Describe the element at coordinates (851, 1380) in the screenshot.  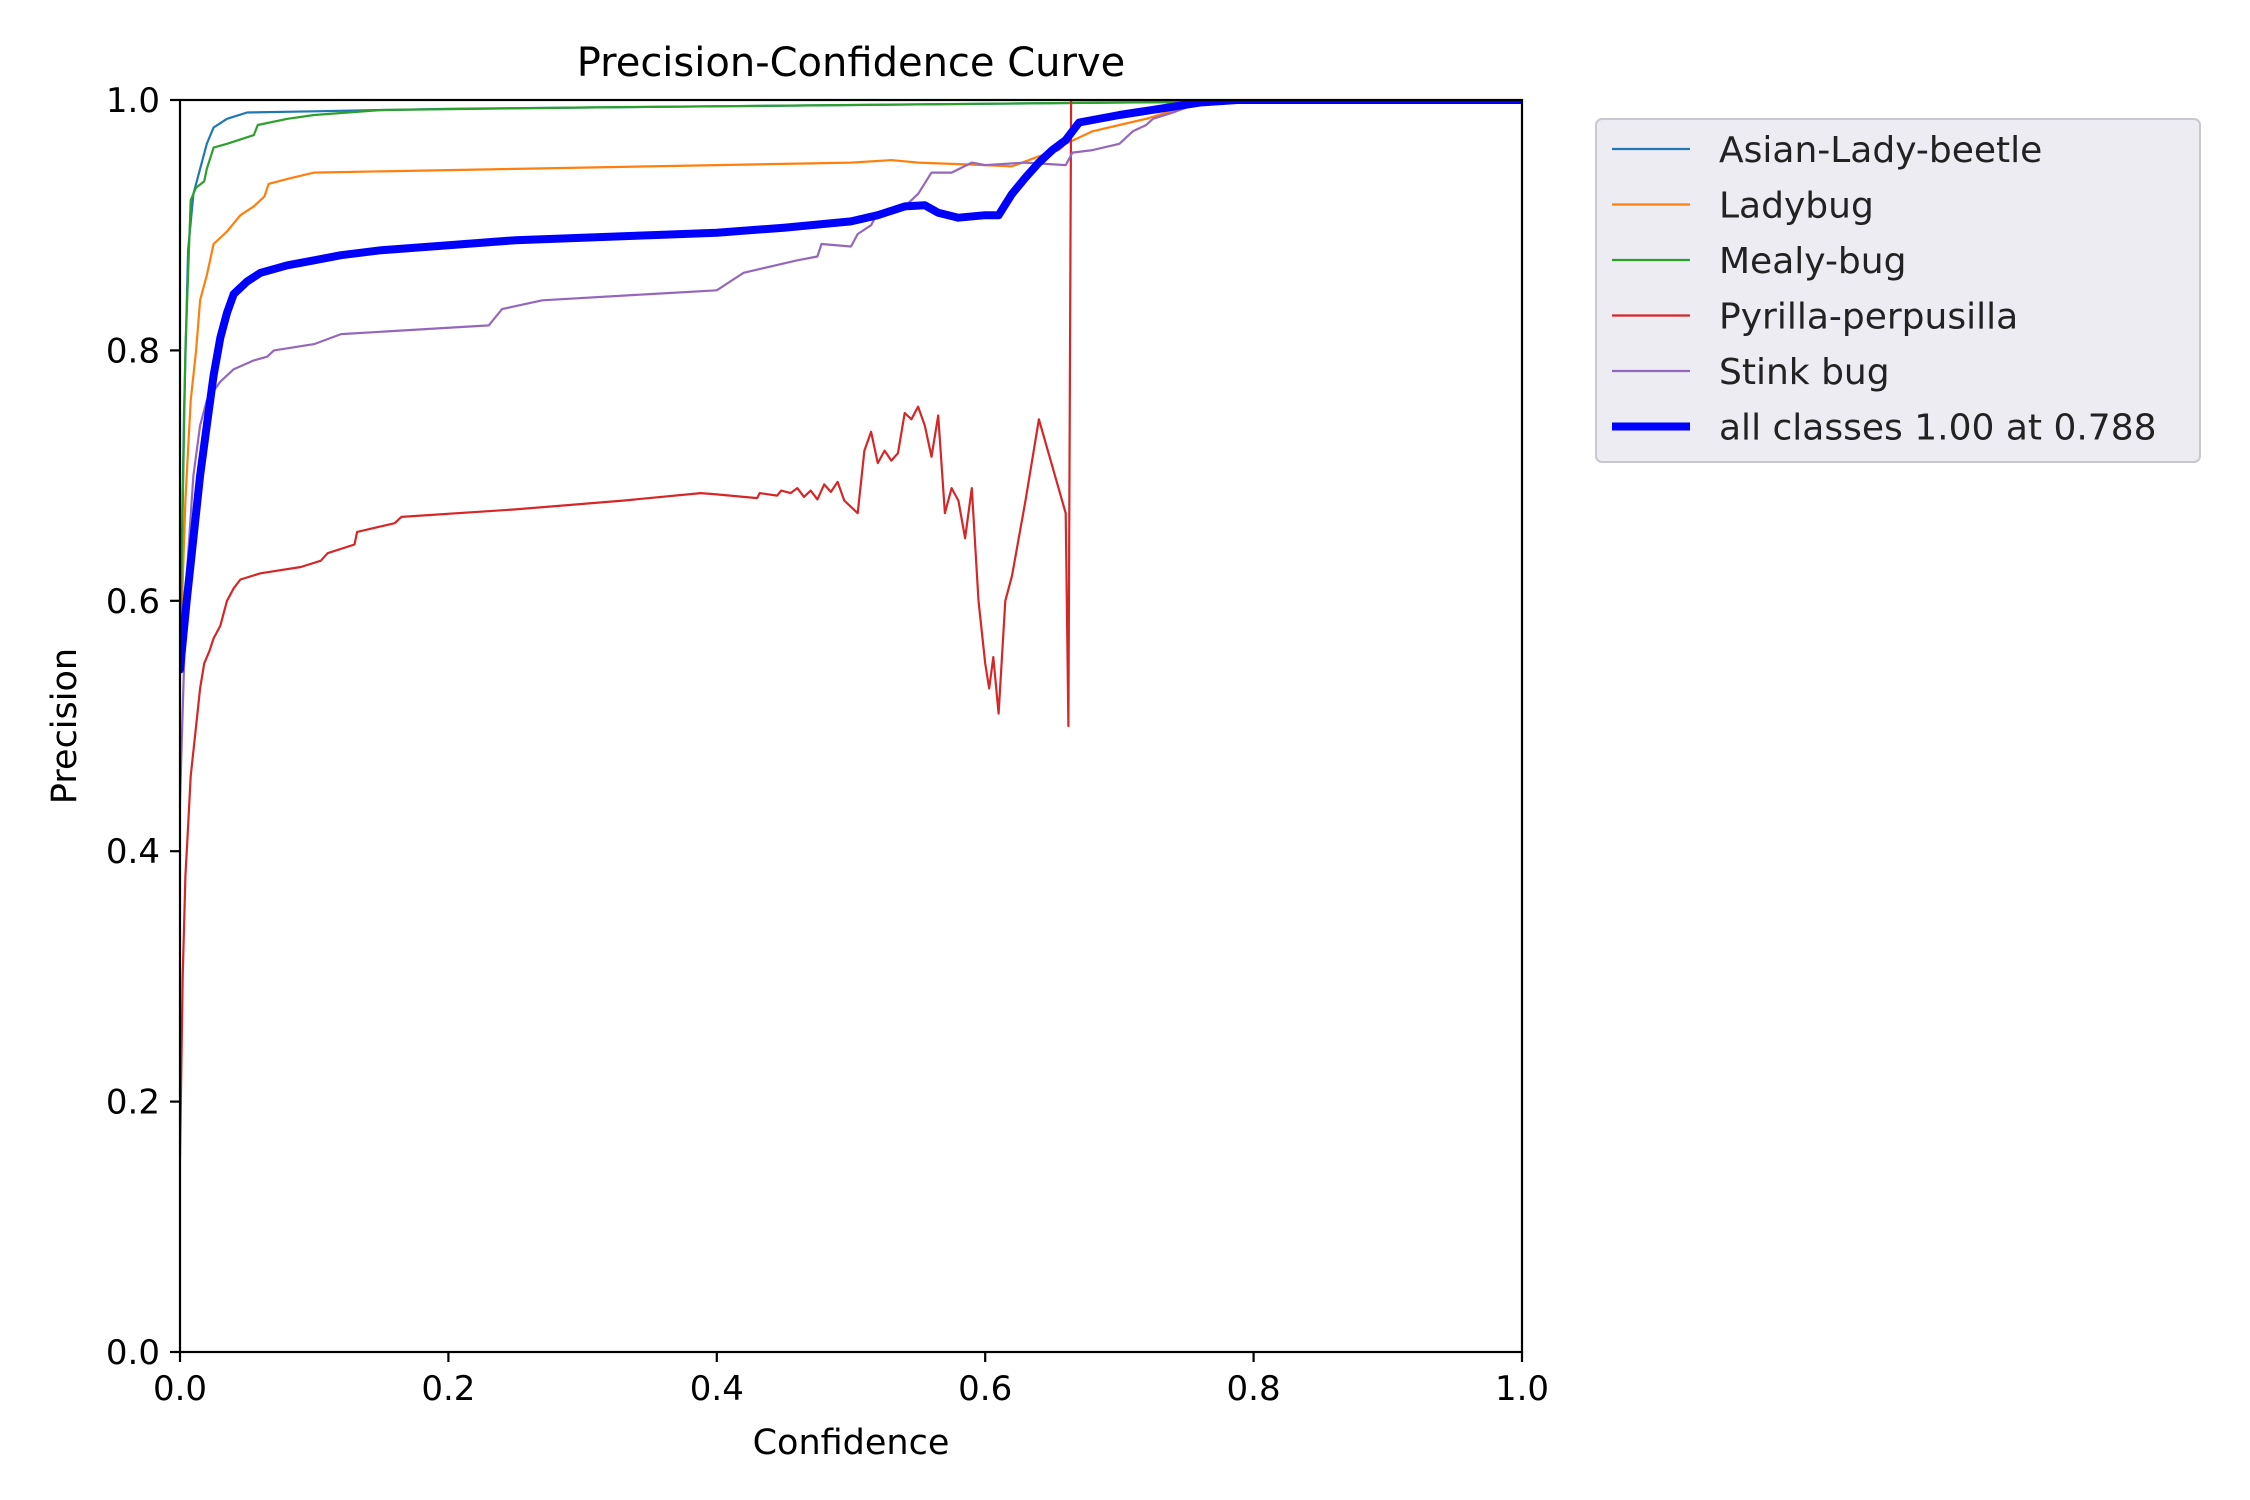
I see `x-axis: 0.0 0.2 0.4 0.6 0.8 1.0` at that location.